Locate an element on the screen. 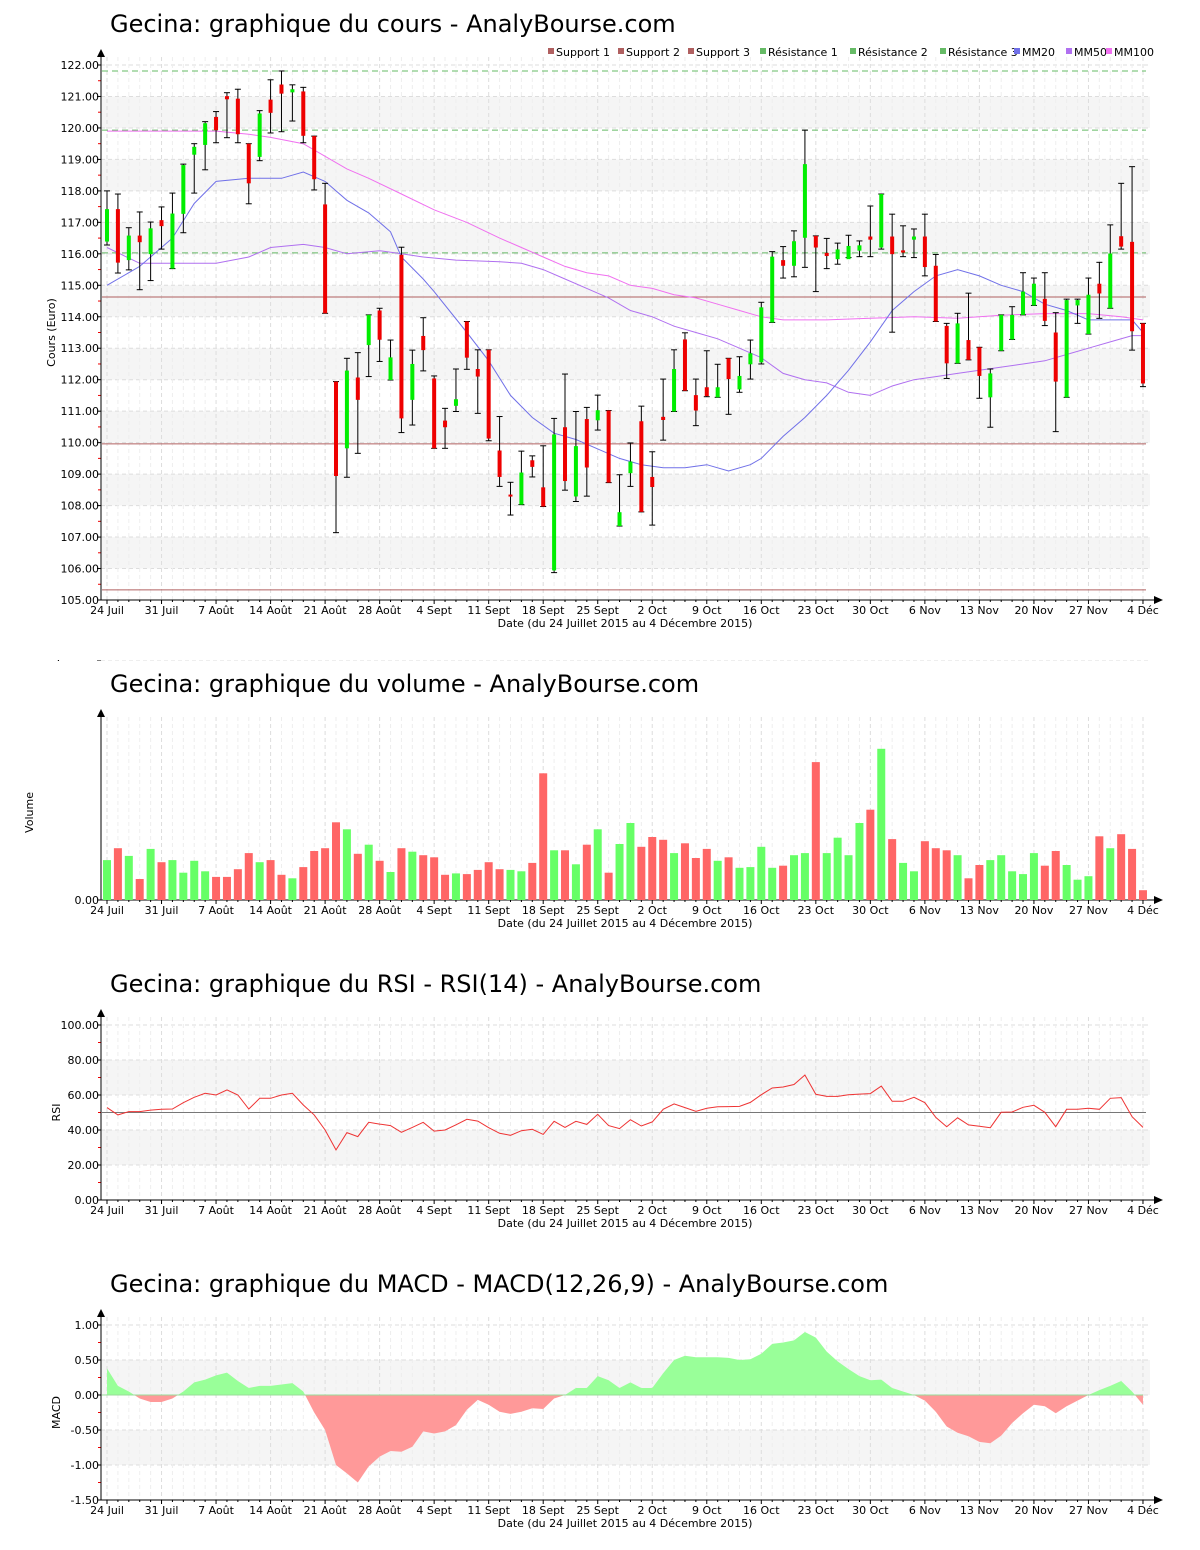 The height and width of the screenshot is (1550, 1200). x-tick-label: 16 Oct is located at coordinates (761, 1510).